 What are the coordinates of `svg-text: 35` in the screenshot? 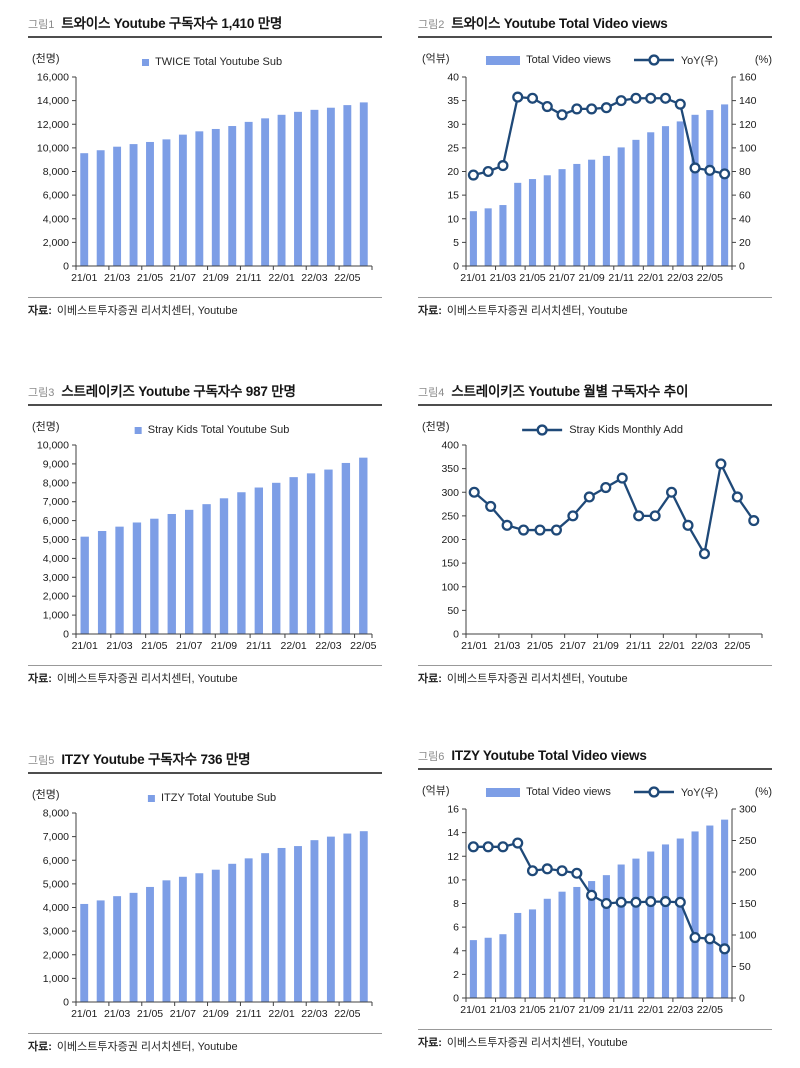 It's located at (453, 101).